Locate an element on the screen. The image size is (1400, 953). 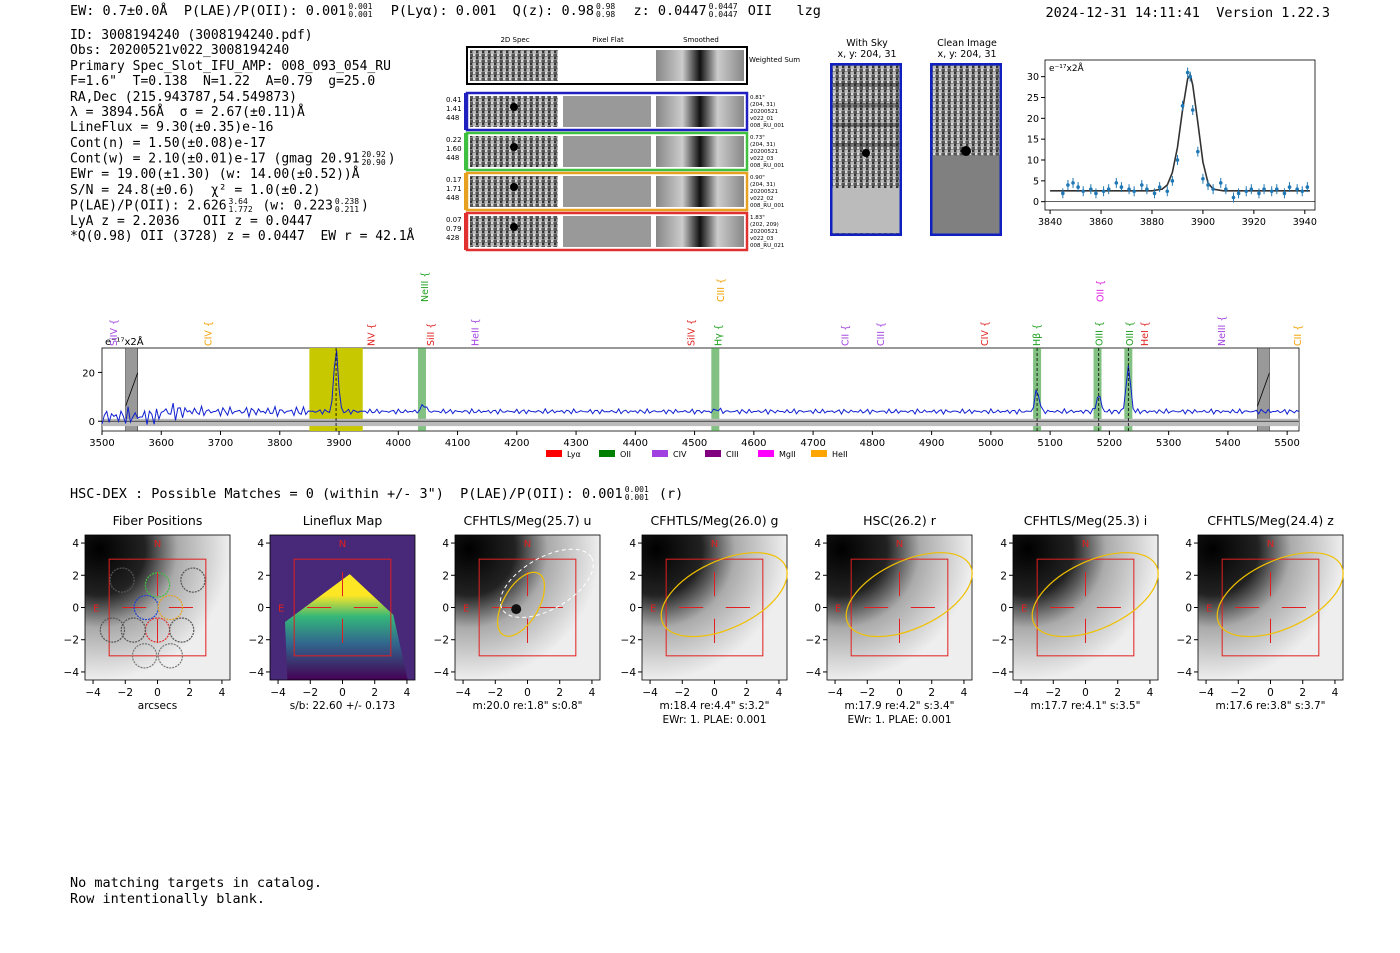
aperture-ellipse is located at coordinates (909, 595).